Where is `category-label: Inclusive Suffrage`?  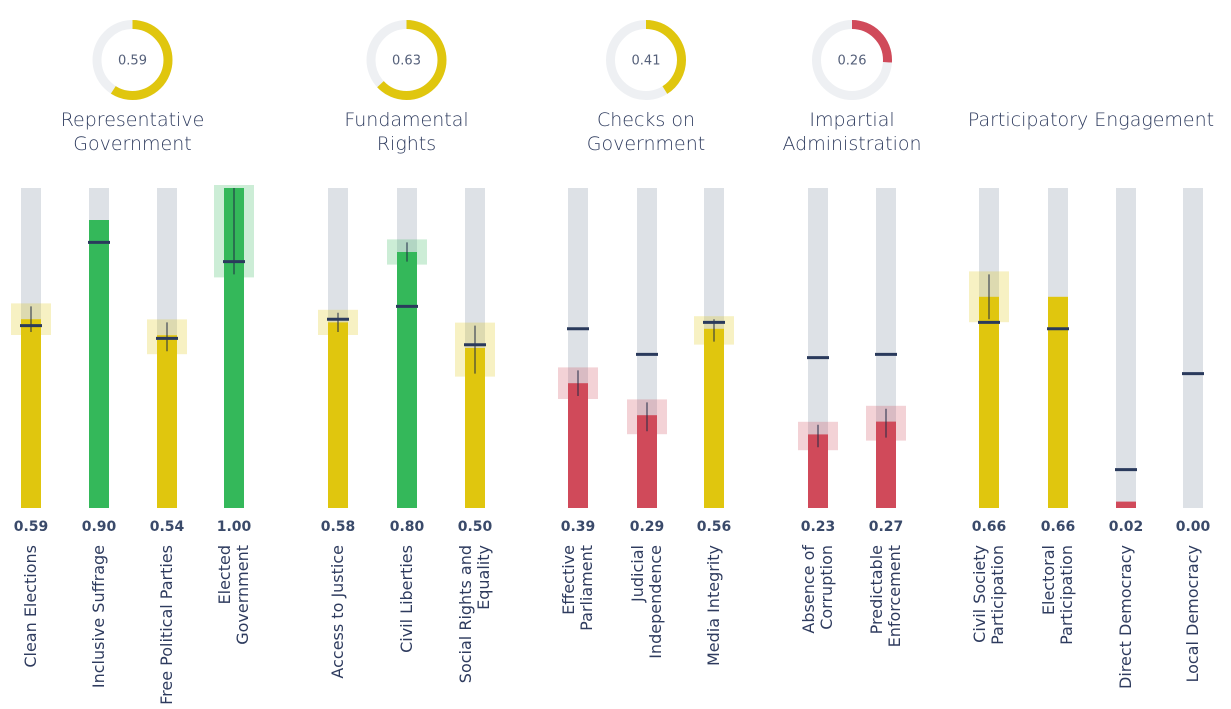
category-label: Inclusive Suffrage is located at coordinates (98, 617).